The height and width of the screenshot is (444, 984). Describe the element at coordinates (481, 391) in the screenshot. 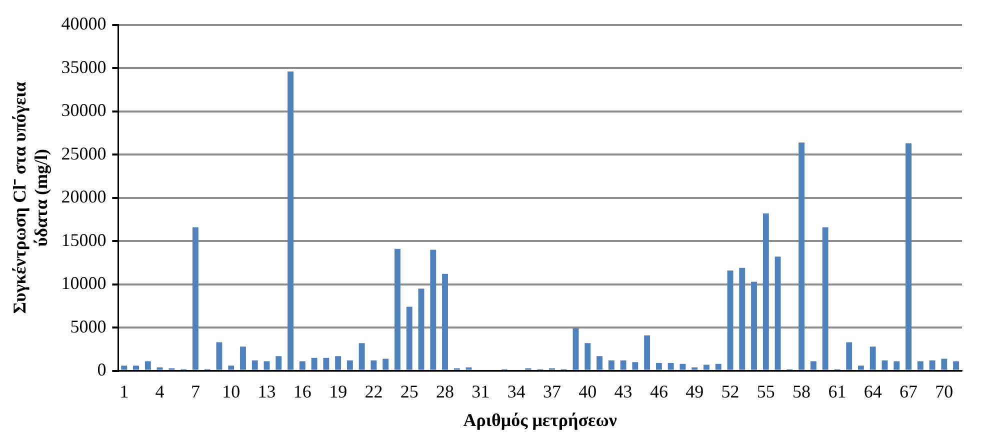

I see `x-tick-label: 31` at that location.